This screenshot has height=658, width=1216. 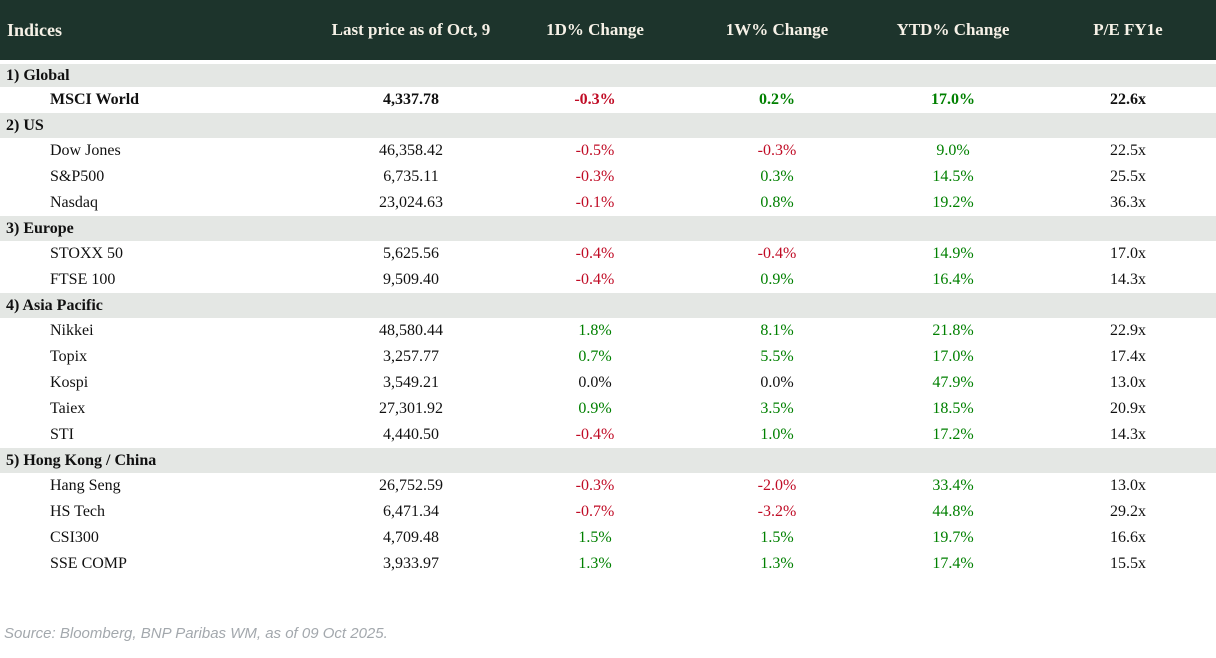 I want to click on pe-cell: 36.3x, so click(x=1128, y=203).